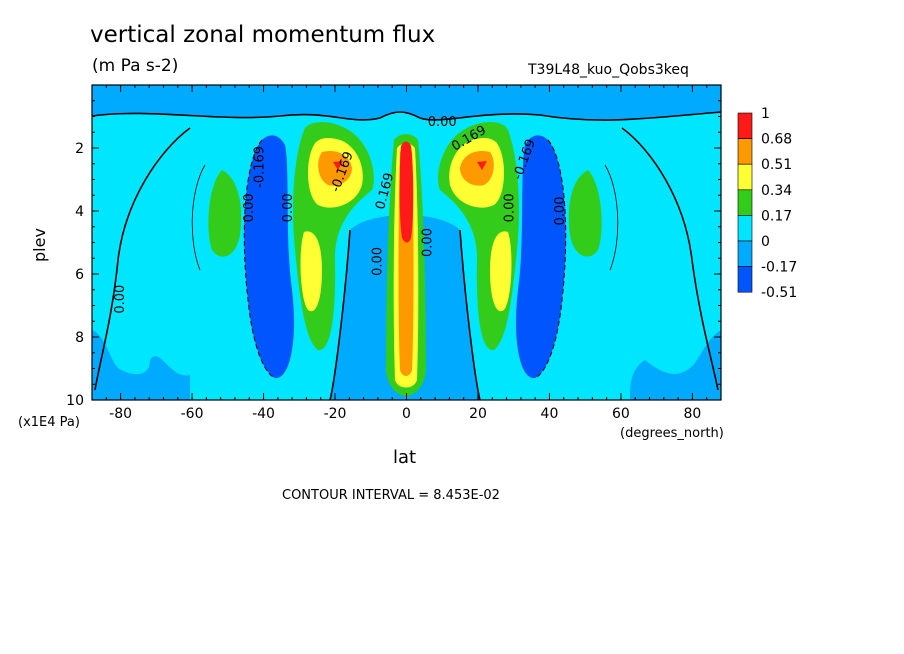 This screenshot has width=904, height=654. I want to click on field-center-red, so click(406, 192).